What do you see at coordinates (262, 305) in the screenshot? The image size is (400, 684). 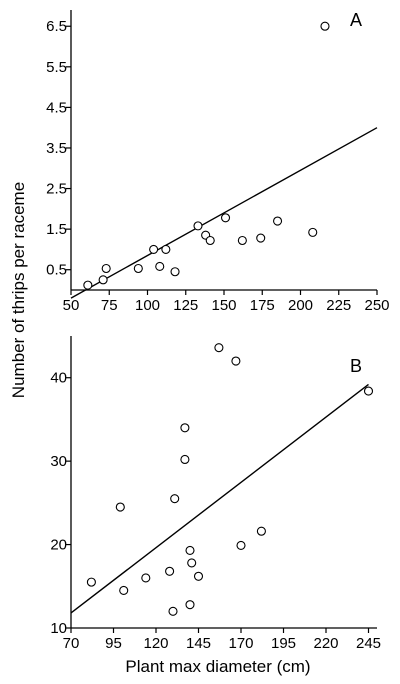 I see `panel-a-x-tick-label: 175` at bounding box center [262, 305].